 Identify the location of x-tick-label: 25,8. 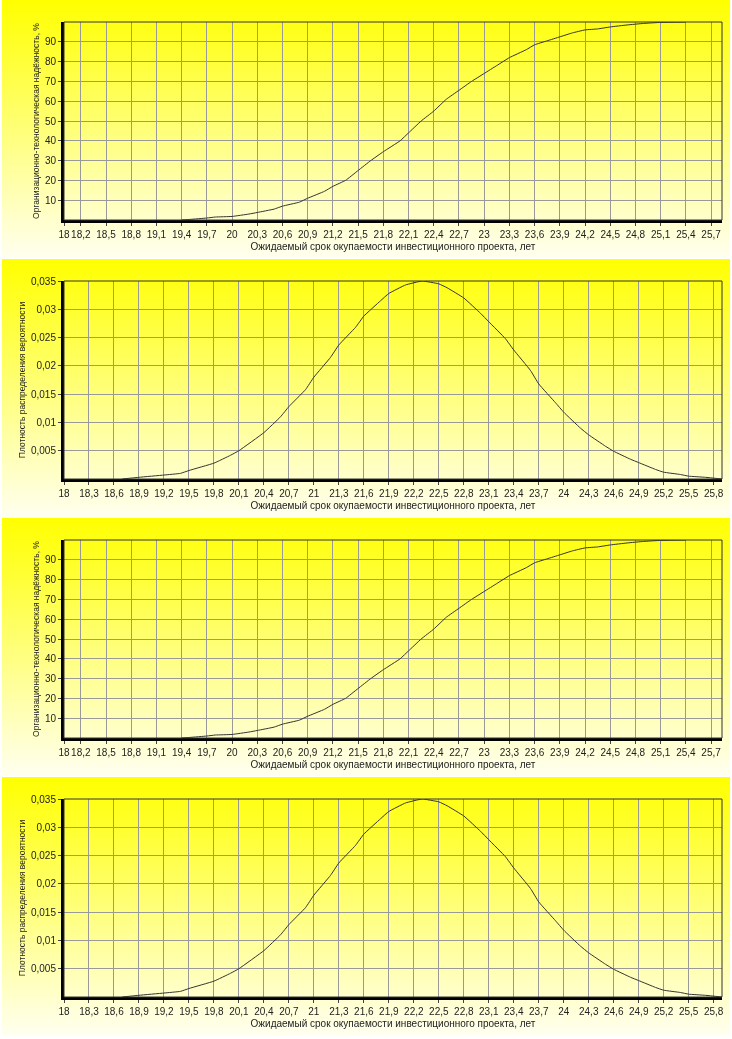
(713, 493).